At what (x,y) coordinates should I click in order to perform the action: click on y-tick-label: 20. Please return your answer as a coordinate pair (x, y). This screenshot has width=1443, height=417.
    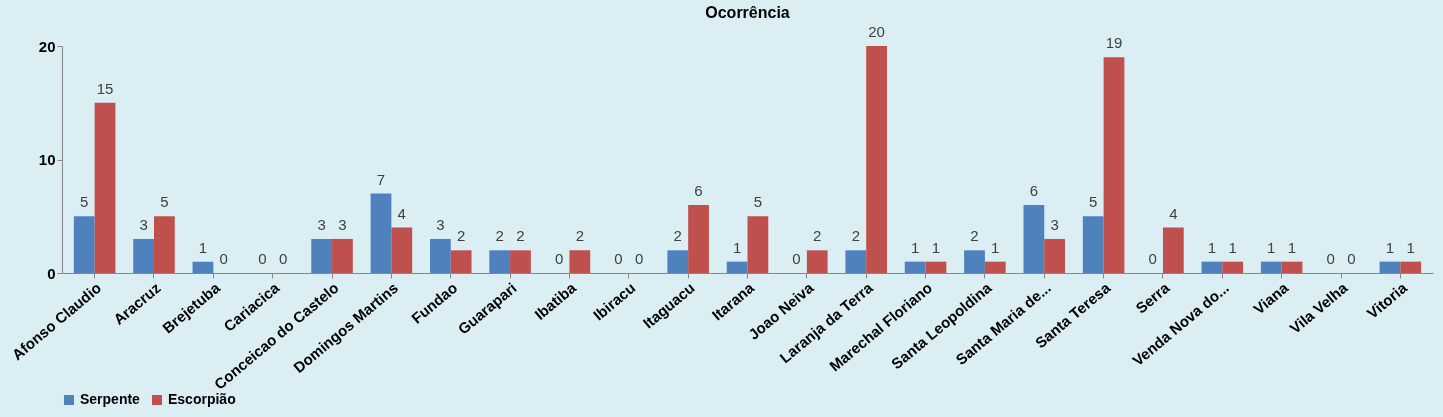
    Looking at the image, I should click on (47, 46).